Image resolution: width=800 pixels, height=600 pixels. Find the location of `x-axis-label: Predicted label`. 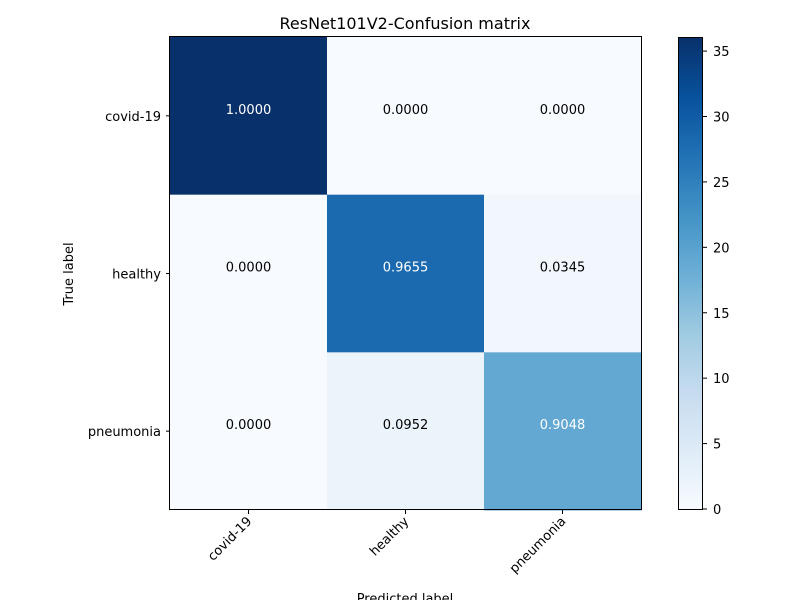

x-axis-label: Predicted label is located at coordinates (405, 596).